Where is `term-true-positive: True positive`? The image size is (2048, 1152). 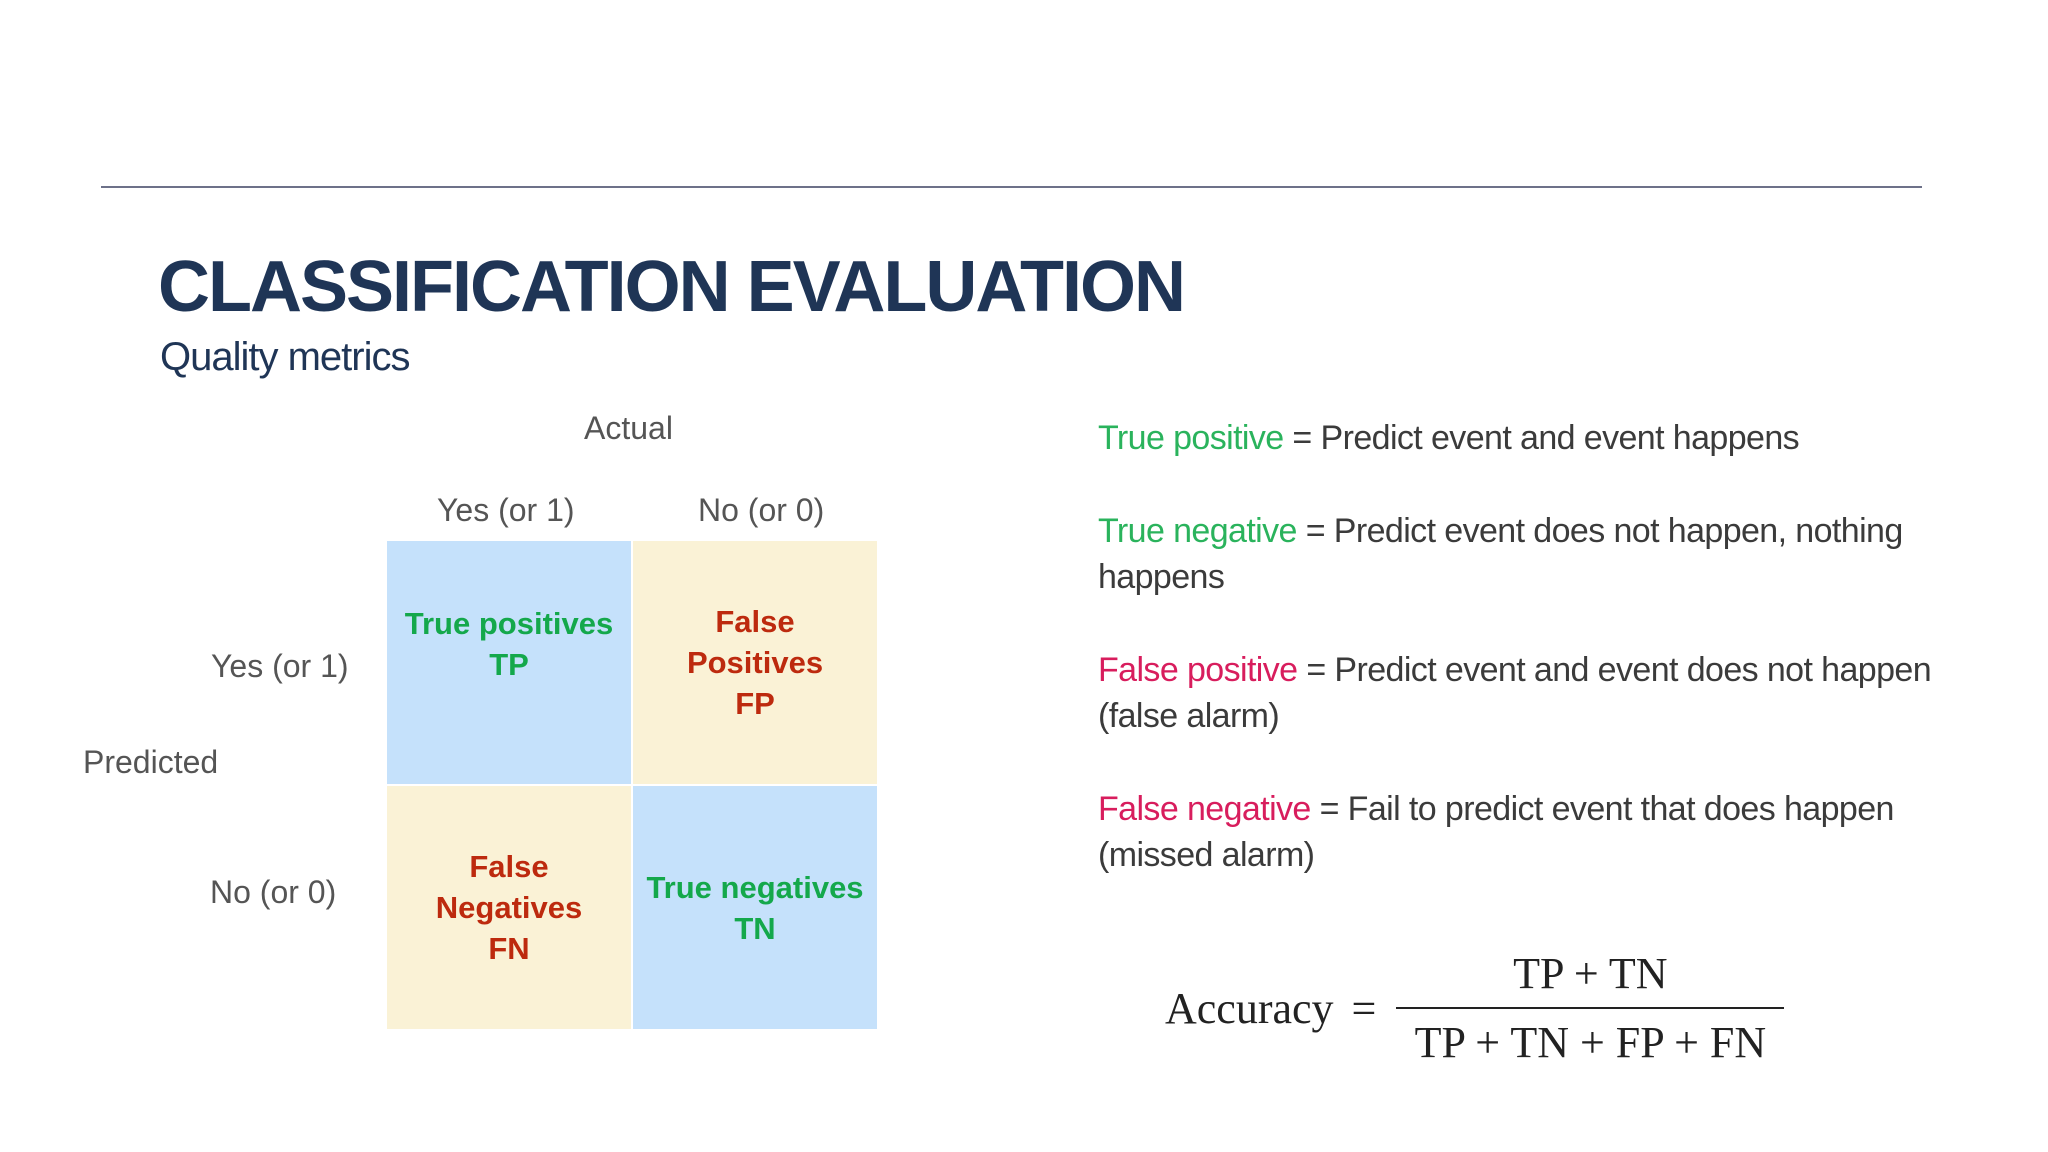 term-true-positive: True positive is located at coordinates (1191, 438).